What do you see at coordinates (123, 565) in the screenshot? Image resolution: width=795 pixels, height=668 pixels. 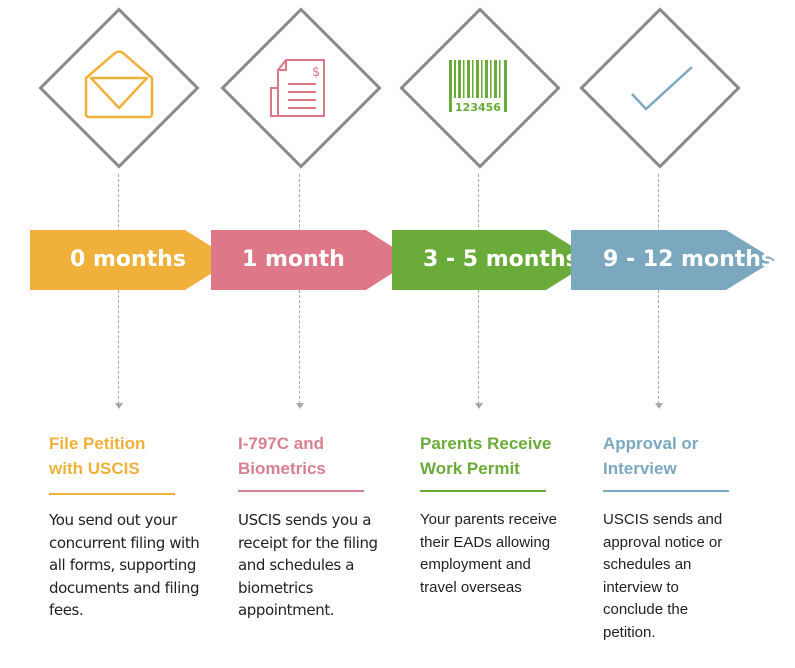 I see `description-line: all forms, supporting` at bounding box center [123, 565].